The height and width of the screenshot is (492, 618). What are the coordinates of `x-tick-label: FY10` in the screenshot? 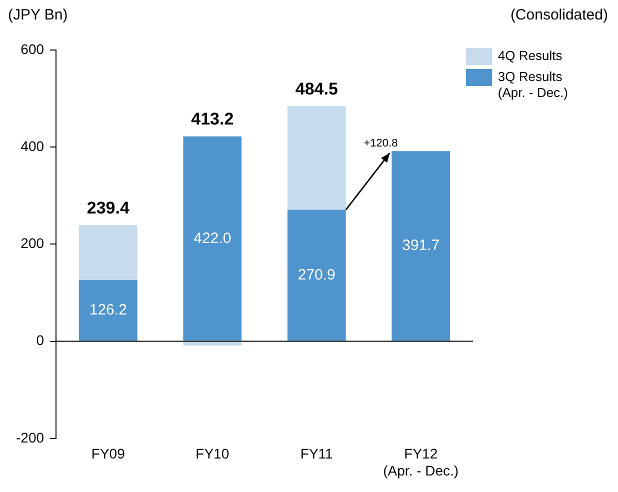 It's located at (213, 454).